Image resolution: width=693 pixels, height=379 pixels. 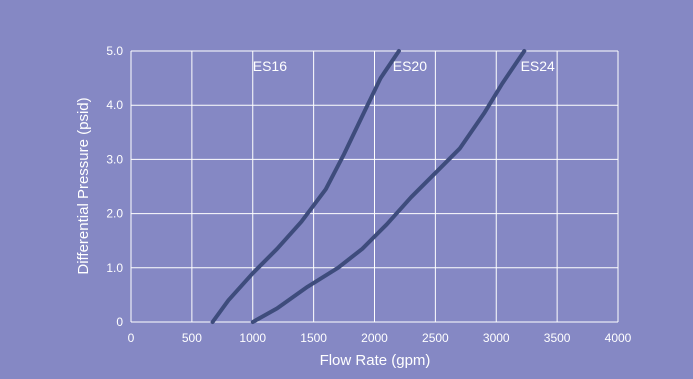 What do you see at coordinates (114, 186) in the screenshot?
I see `y-tick-labels: 0 1.0 2.0 3.0 4.0 5.0` at bounding box center [114, 186].